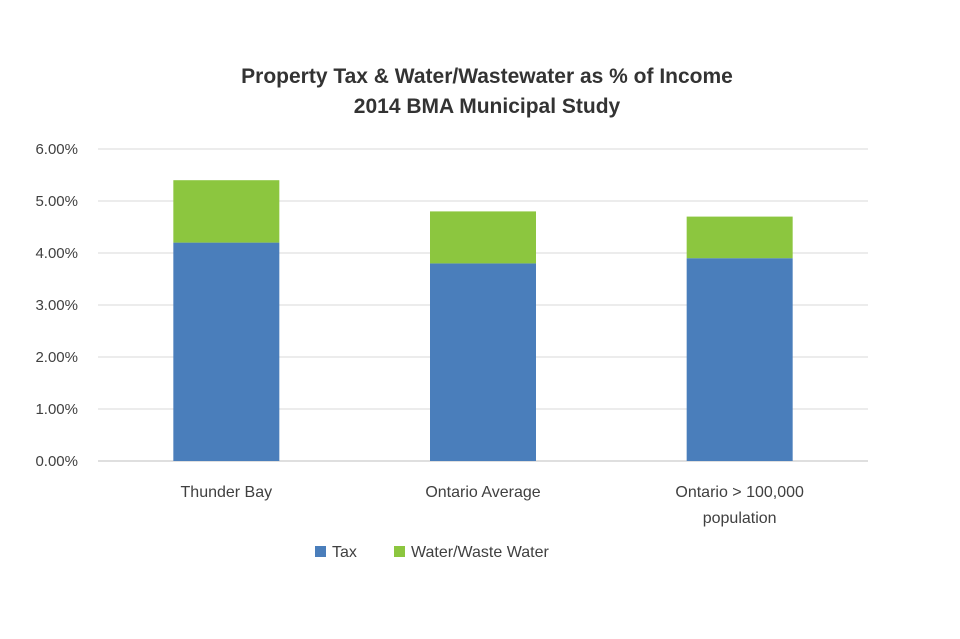  Describe the element at coordinates (487, 106) in the screenshot. I see `chart-subtitle: 2014 BMA Municipal Study` at that location.